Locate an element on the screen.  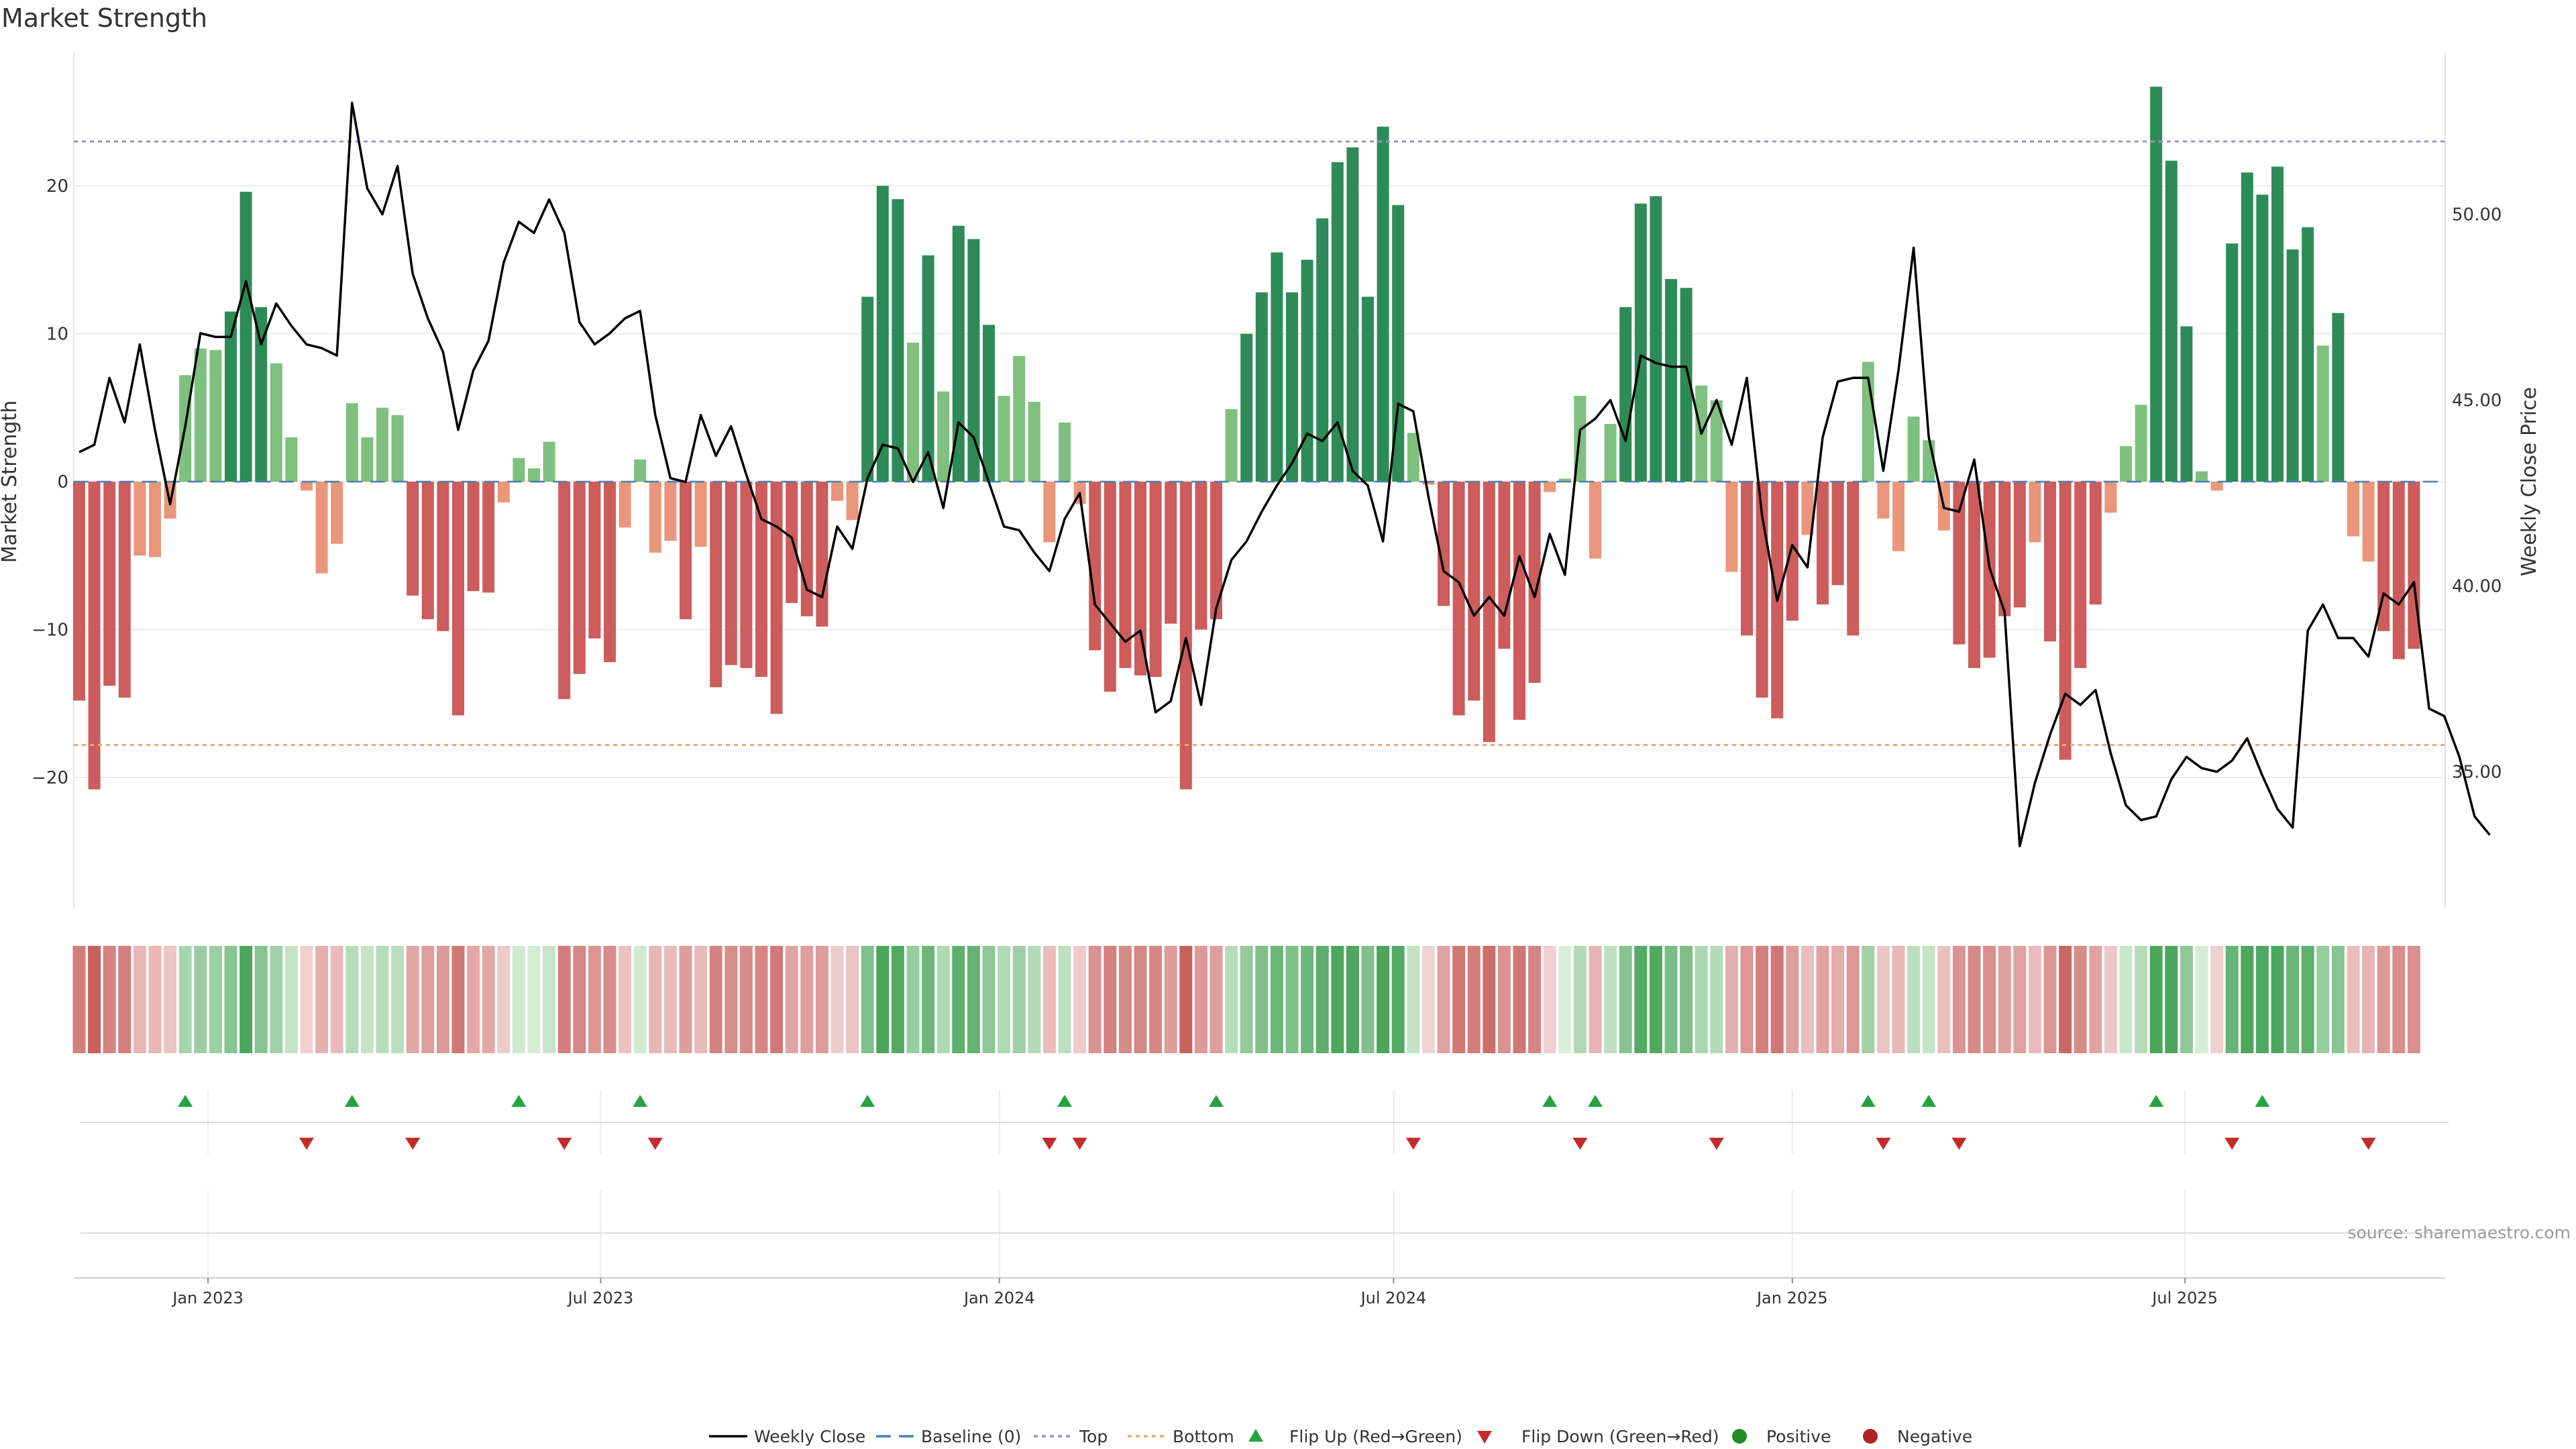
y-tick-label: −10 is located at coordinates (50, 631).